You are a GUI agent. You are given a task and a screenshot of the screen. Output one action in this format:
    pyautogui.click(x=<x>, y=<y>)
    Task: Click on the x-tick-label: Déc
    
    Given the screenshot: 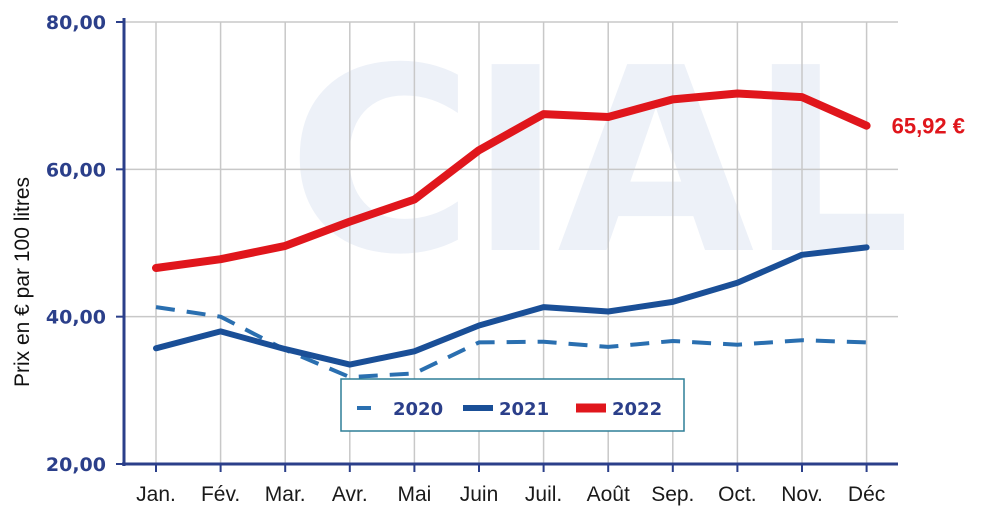 What is the action you would take?
    pyautogui.click(x=866, y=494)
    